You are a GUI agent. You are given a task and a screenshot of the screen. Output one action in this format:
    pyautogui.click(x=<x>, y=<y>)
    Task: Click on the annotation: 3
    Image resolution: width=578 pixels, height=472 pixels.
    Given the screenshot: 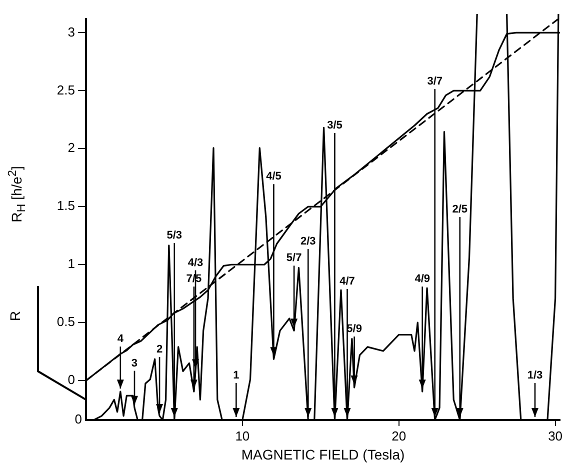 What is the action you would take?
    pyautogui.click(x=134, y=363)
    